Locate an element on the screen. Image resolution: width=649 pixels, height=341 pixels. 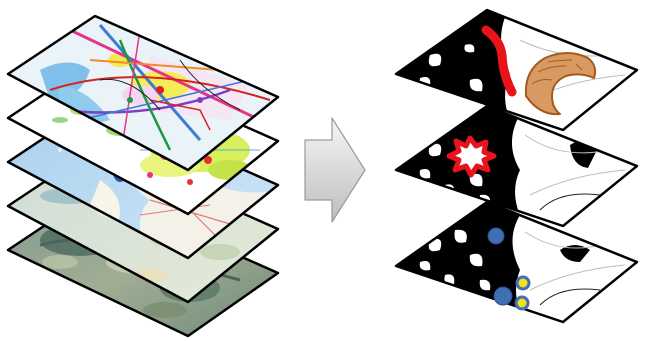
red-route-line is located at coordinates (499, 61).